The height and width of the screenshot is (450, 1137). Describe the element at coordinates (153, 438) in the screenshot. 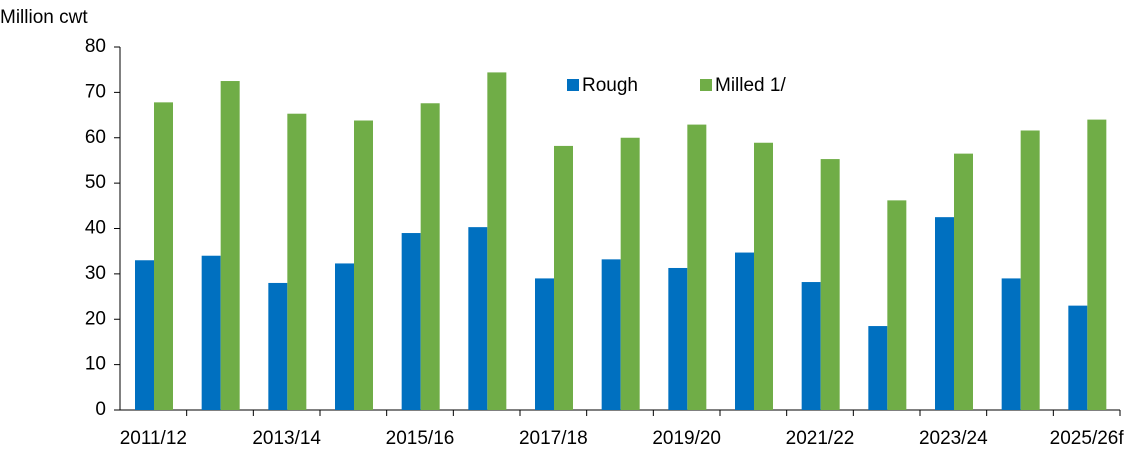

I see `x-tick-label: 2011/12` at that location.